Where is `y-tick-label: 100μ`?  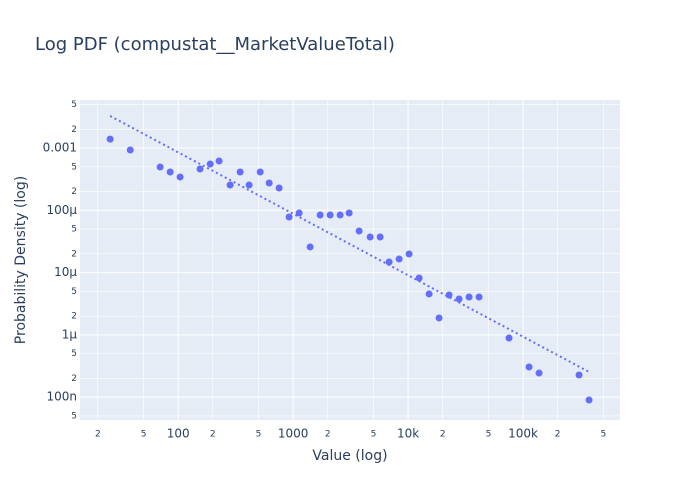 y-tick-label: 100μ is located at coordinates (61, 210).